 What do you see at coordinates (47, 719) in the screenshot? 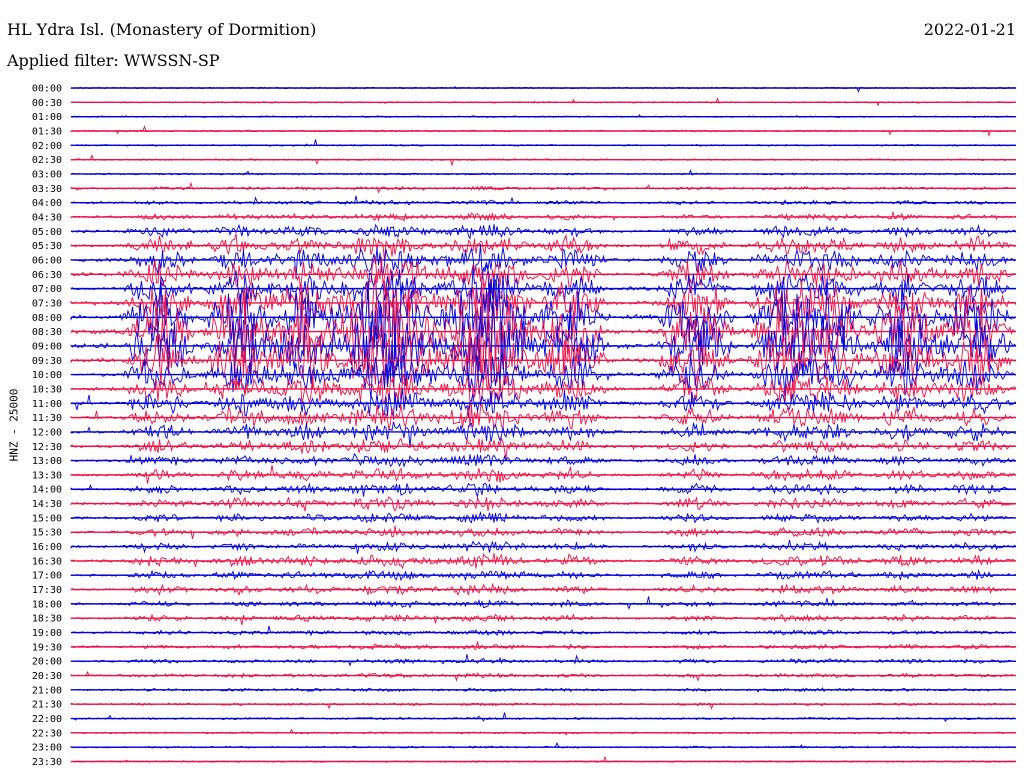
I see `tick-label: 22:00` at bounding box center [47, 719].